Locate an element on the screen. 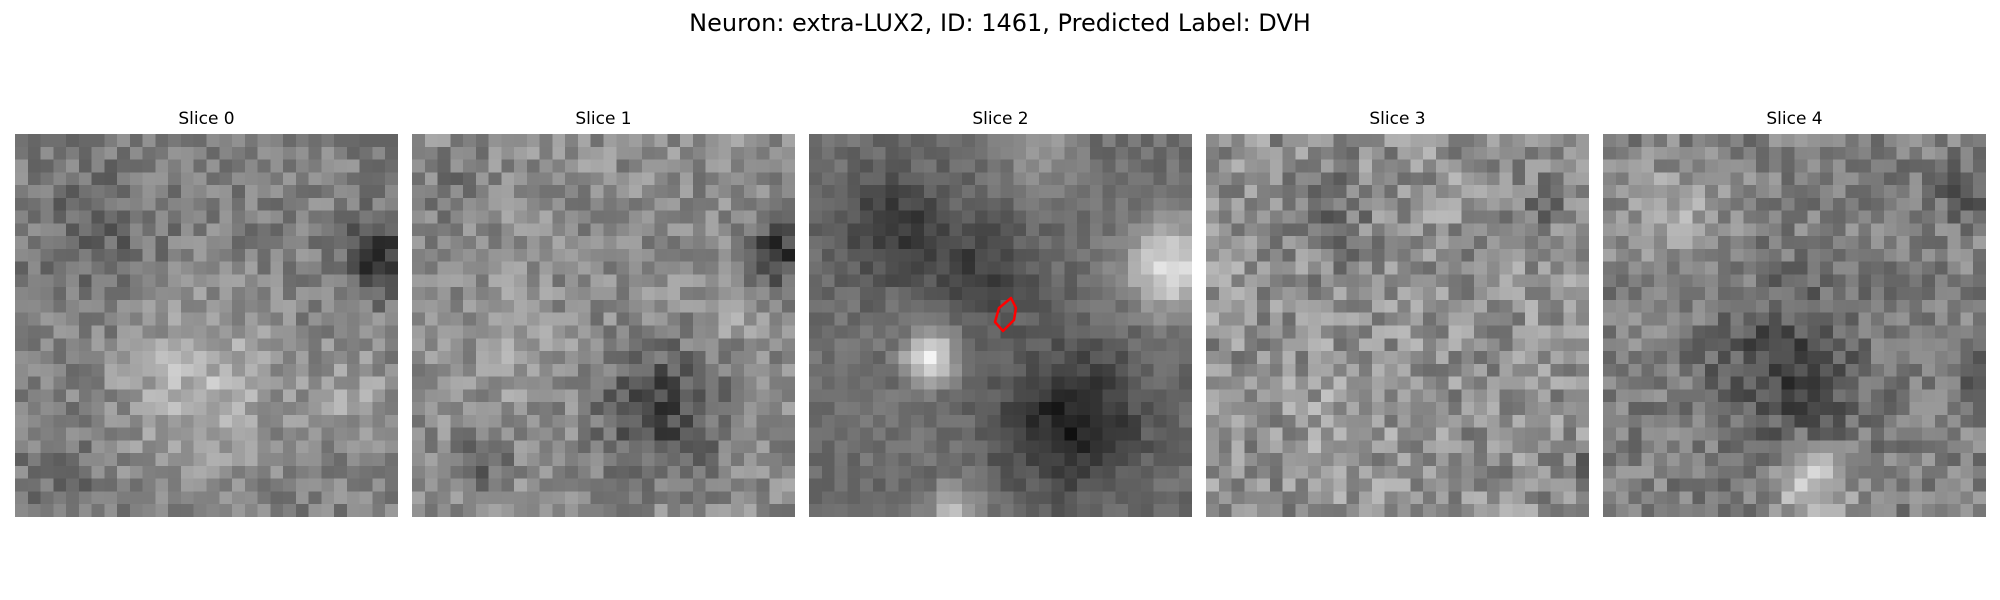 The width and height of the screenshot is (2000, 600). slice-panel-0: Slice 0 is located at coordinates (206, 312).